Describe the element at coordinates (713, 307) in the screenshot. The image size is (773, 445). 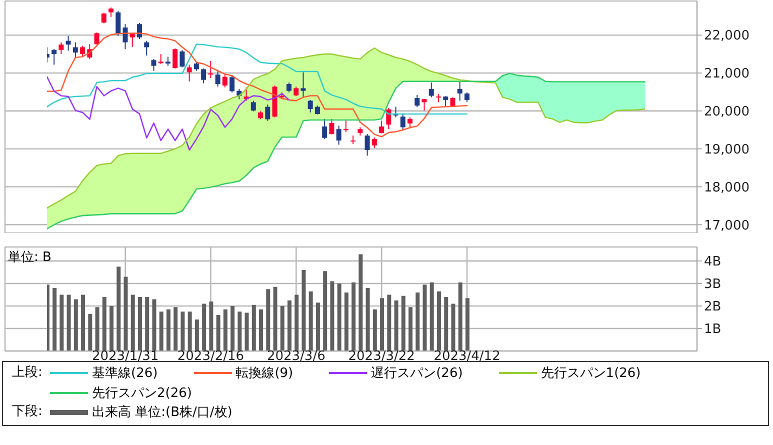
I see `y-tick-label: 2B` at that location.